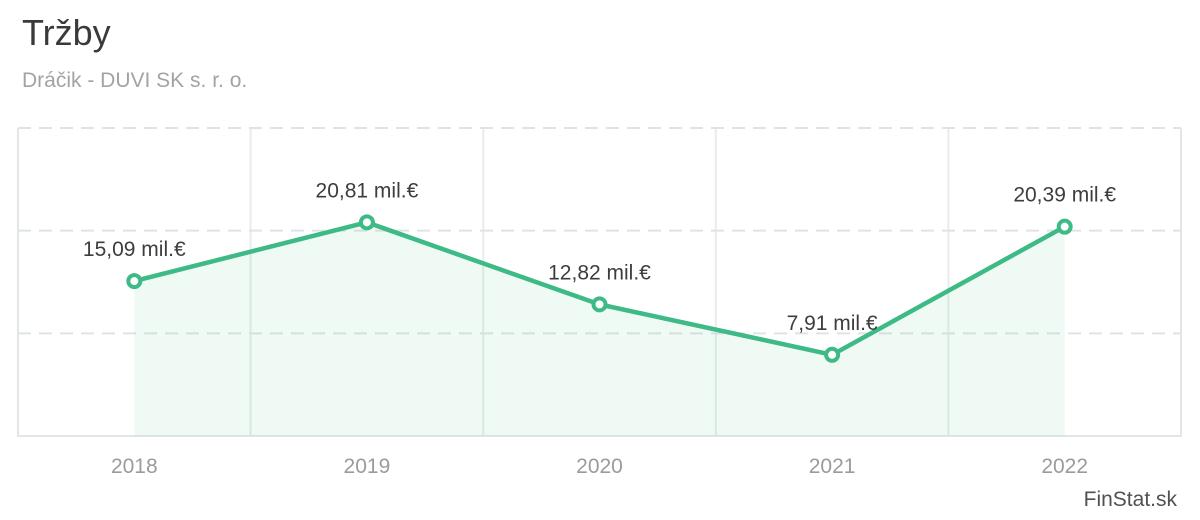  Describe the element at coordinates (66, 32) in the screenshot. I see `chart-title: Tržby` at that location.